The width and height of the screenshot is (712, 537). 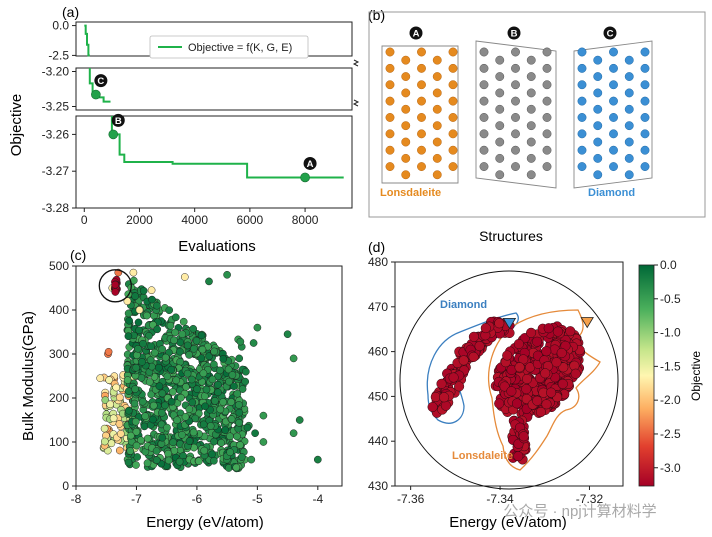 What do you see at coordinates (696, 376) in the screenshot?
I see `colorbar-label: Objective` at bounding box center [696, 376].